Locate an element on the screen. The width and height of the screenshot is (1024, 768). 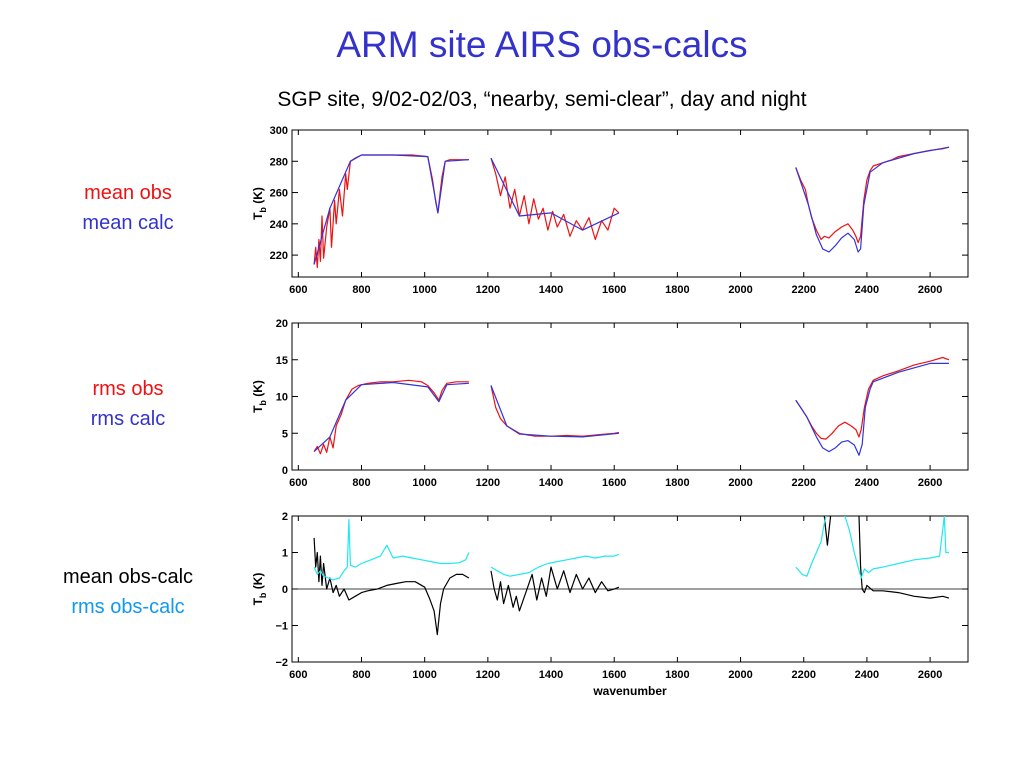
legend-obs-calc: mean obs-calc rms obs-calc is located at coordinates (128, 592).